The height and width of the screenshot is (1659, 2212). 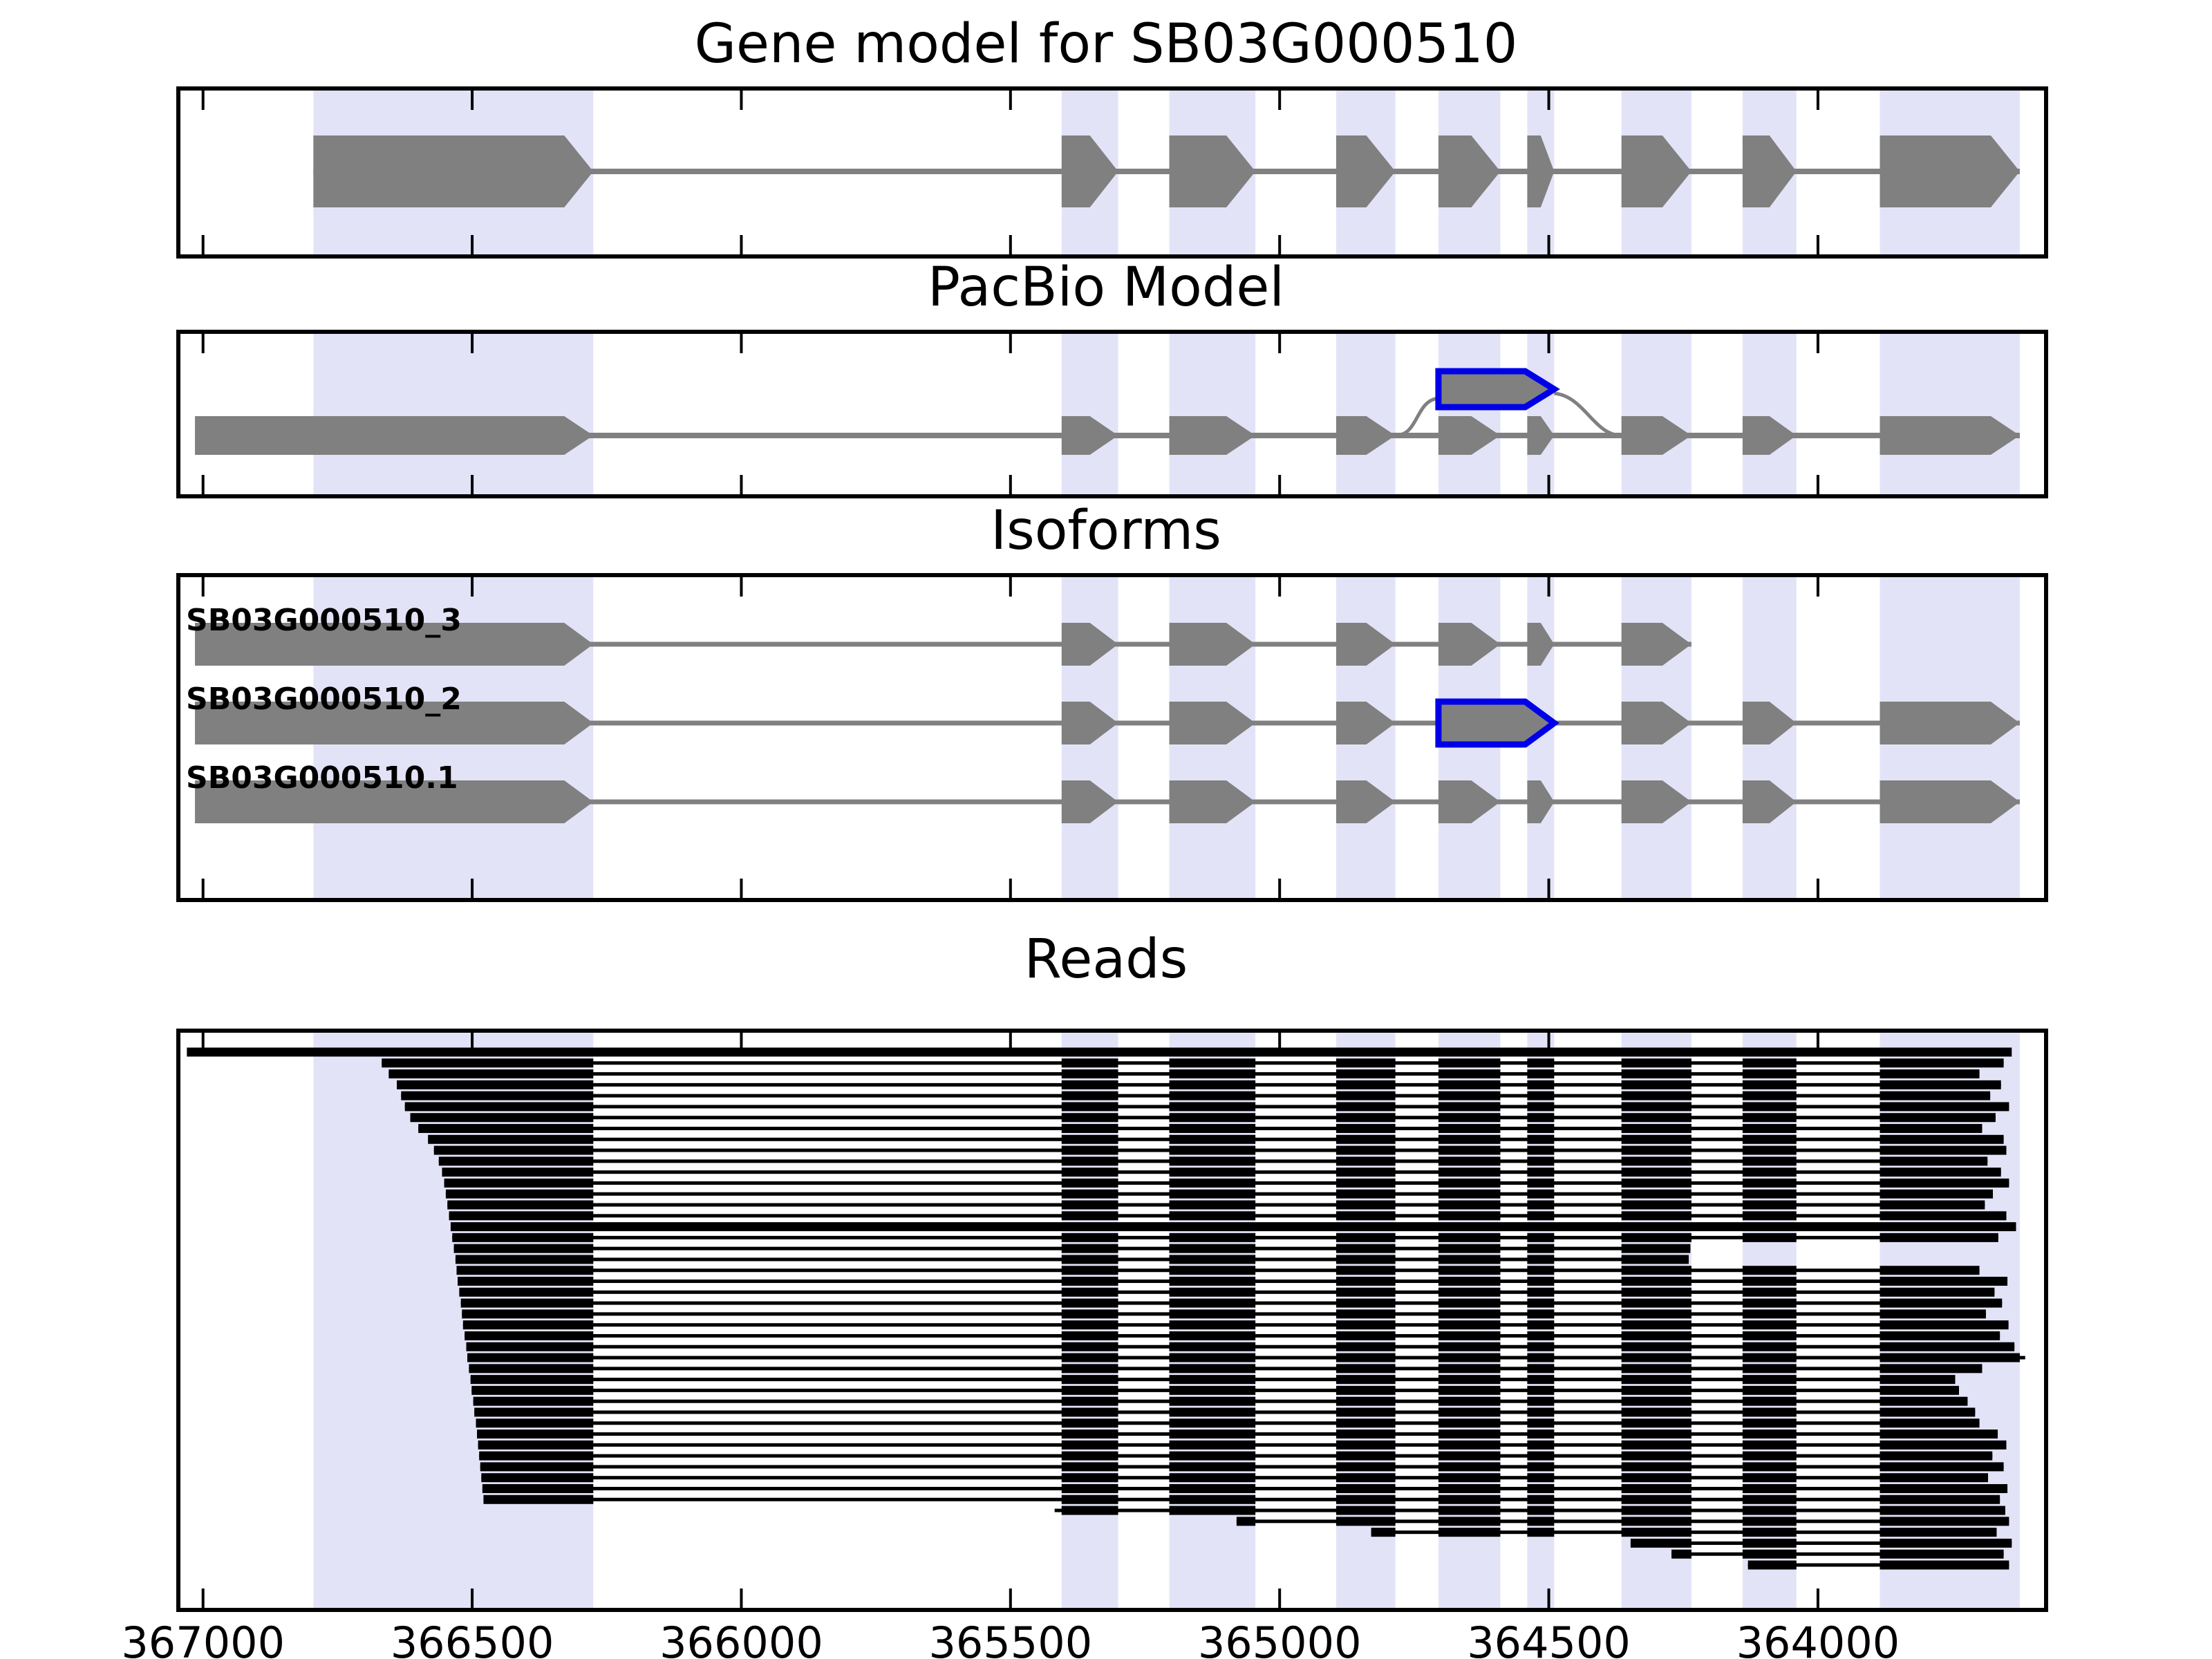 What do you see at coordinates (741, 1638) in the screenshot?
I see `x-axis-tick-label: 366000` at bounding box center [741, 1638].